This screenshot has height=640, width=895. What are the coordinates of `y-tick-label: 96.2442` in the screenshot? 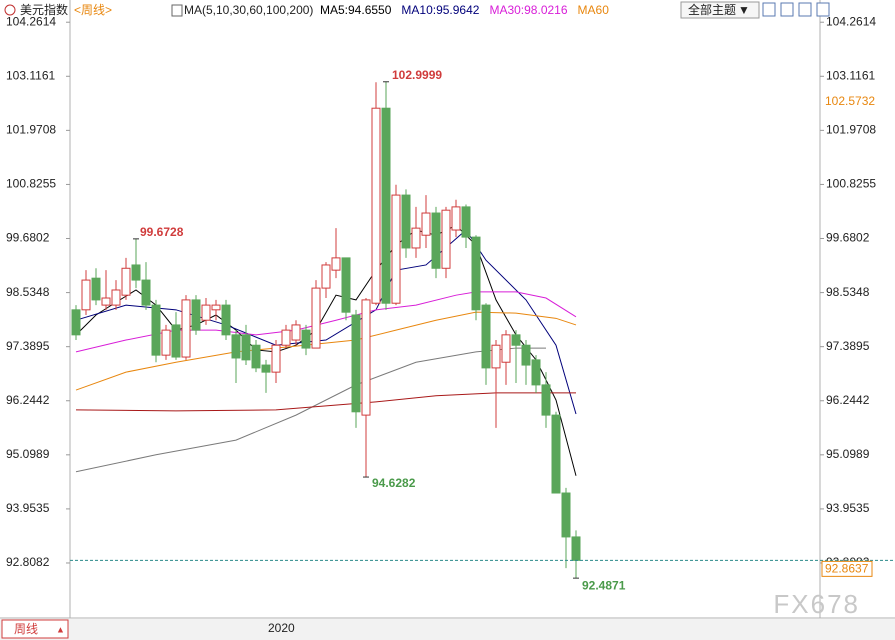 It's located at (28, 400).